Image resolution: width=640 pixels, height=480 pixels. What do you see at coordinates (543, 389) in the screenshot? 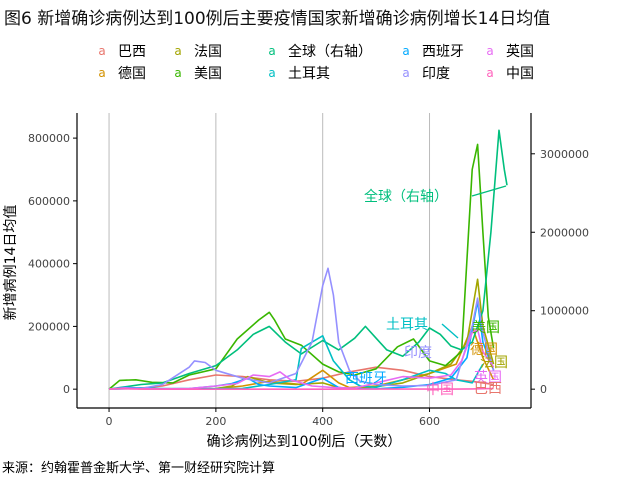
I see `y2-tick-label: 0` at bounding box center [543, 389].